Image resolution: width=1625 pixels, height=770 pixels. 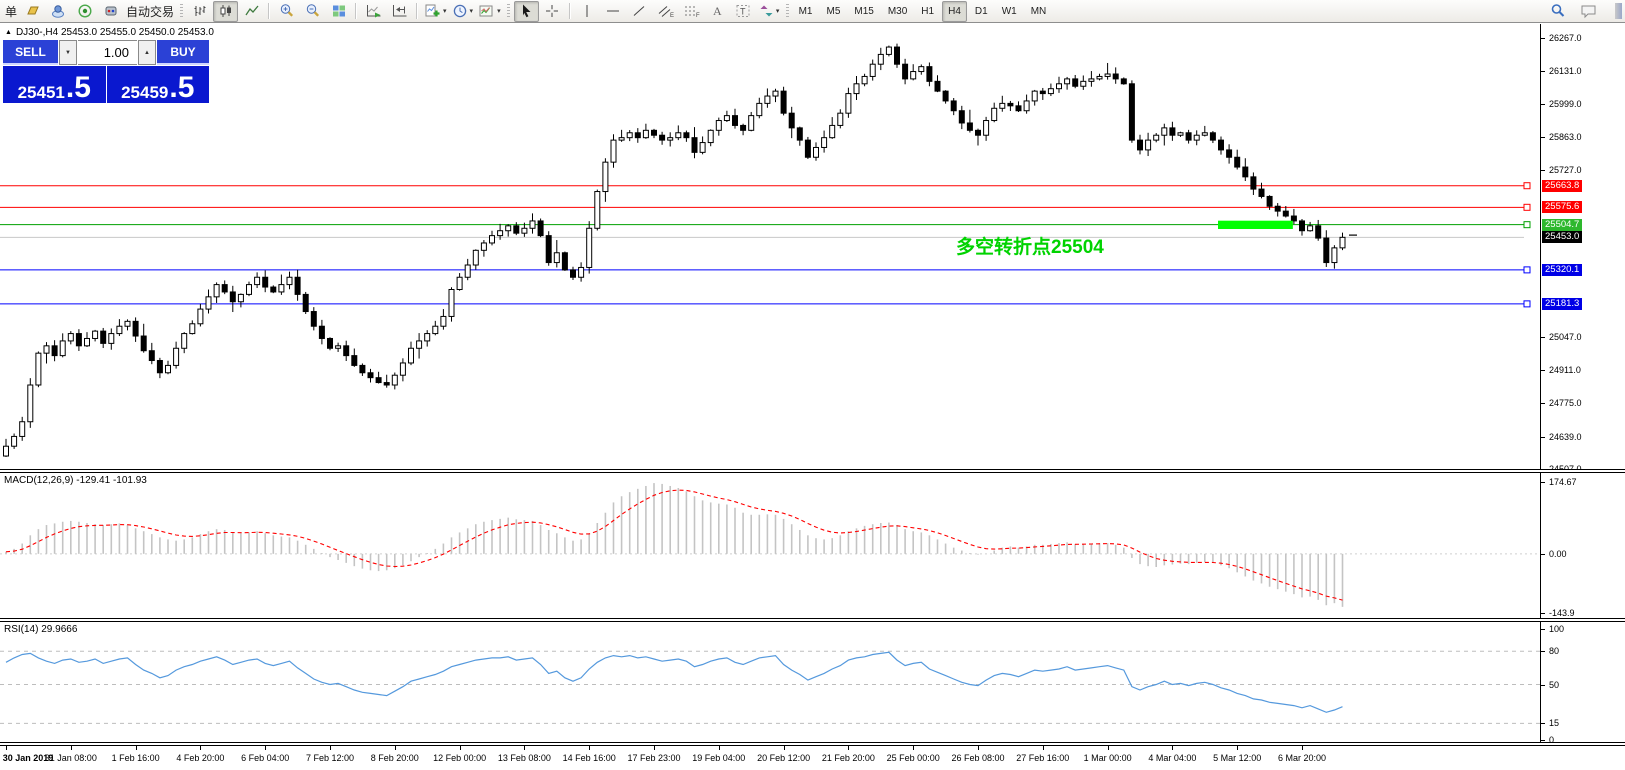 What do you see at coordinates (1557, 11) in the screenshot?
I see `search-icon` at bounding box center [1557, 11].